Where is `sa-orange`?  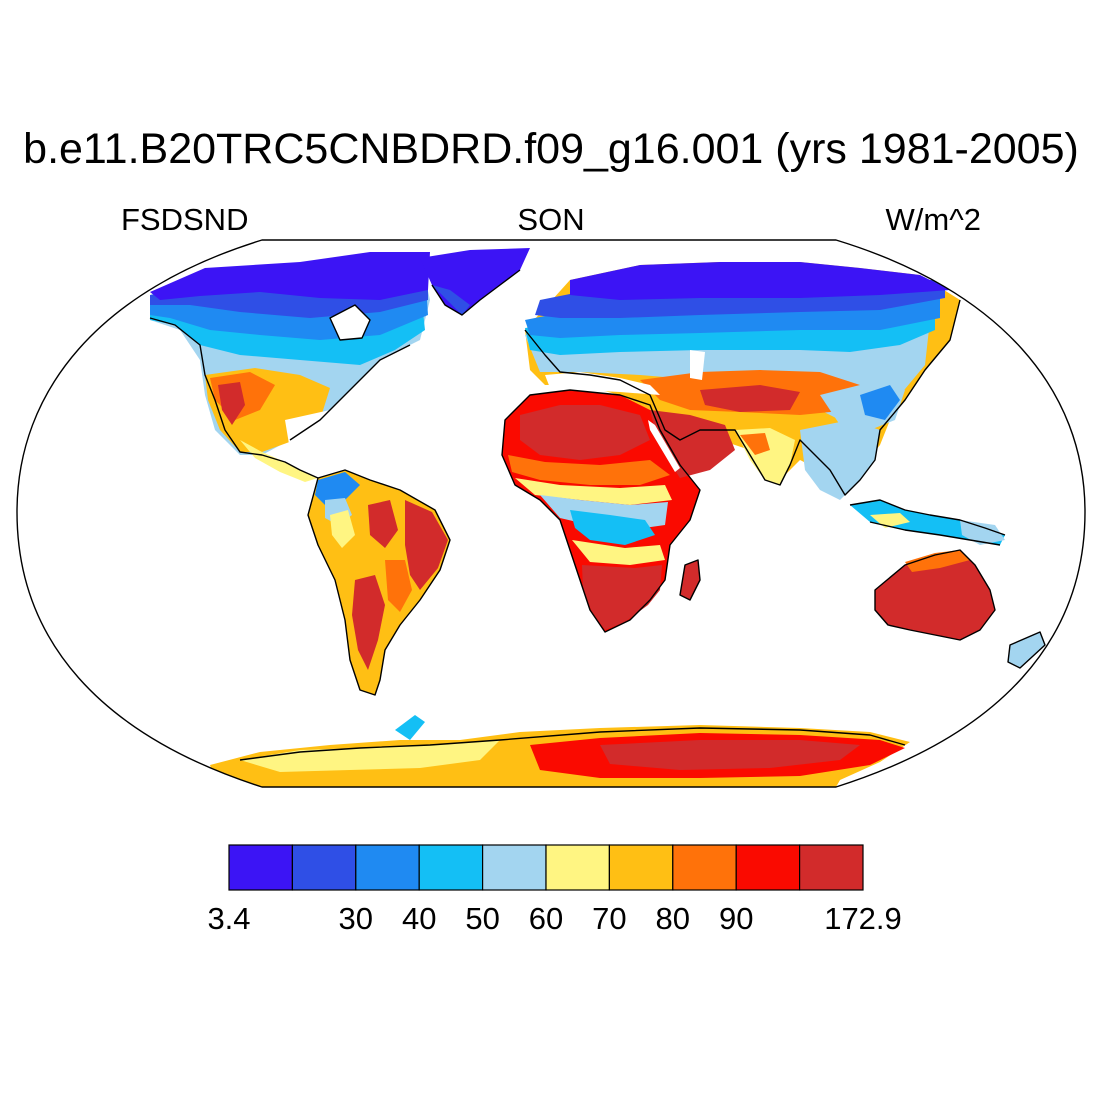 sa-orange is located at coordinates (398, 586).